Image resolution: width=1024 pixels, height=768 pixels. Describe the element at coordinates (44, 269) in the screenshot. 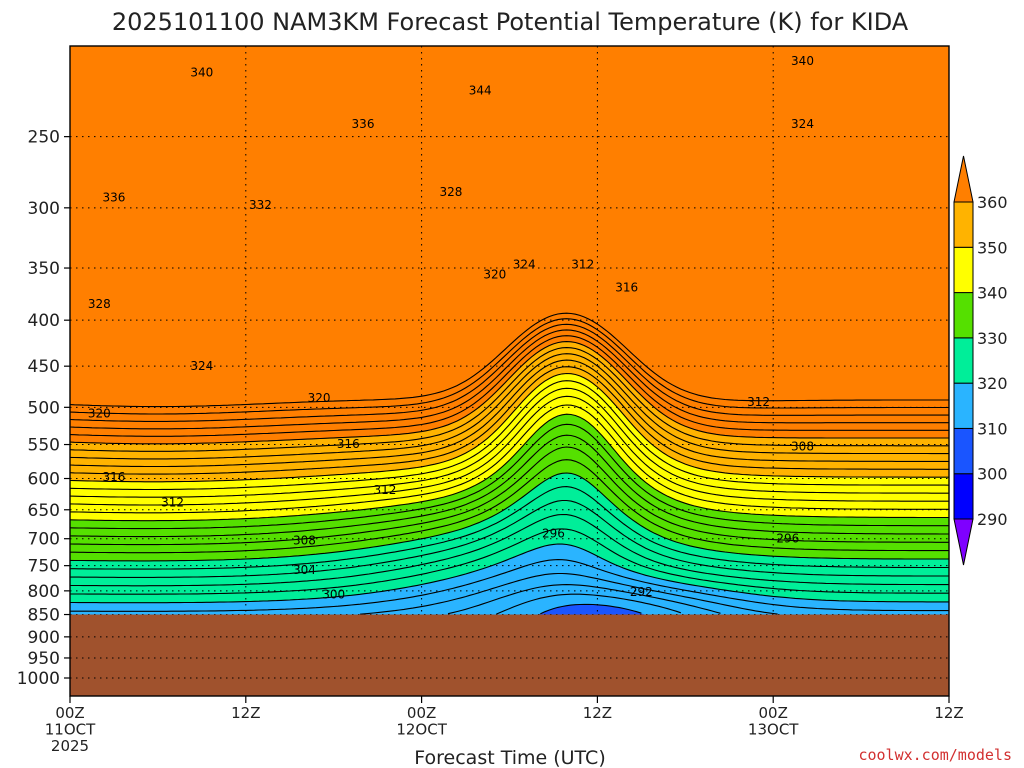

I see `y-tick-label: 350` at that location.